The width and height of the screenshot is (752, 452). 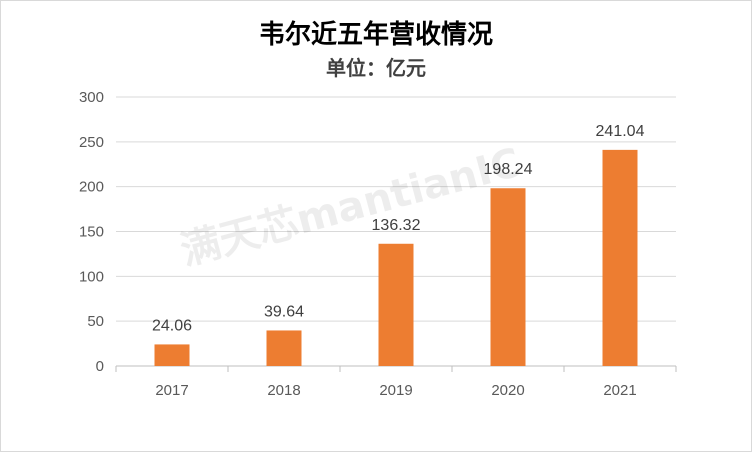 I want to click on y-tick-label: 0, so click(x=100, y=366).